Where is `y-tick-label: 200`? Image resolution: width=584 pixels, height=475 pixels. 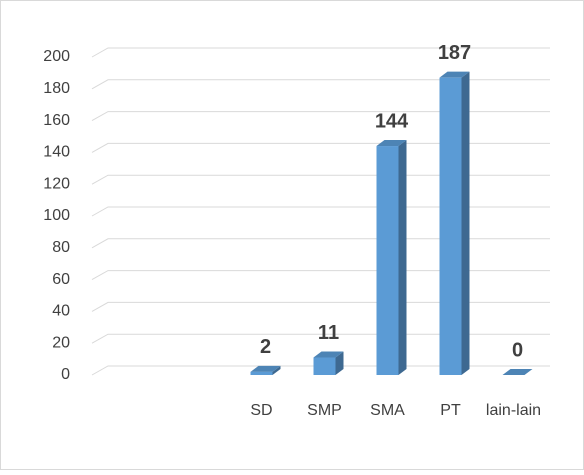
y-tick-label: 200 is located at coordinates (56, 56).